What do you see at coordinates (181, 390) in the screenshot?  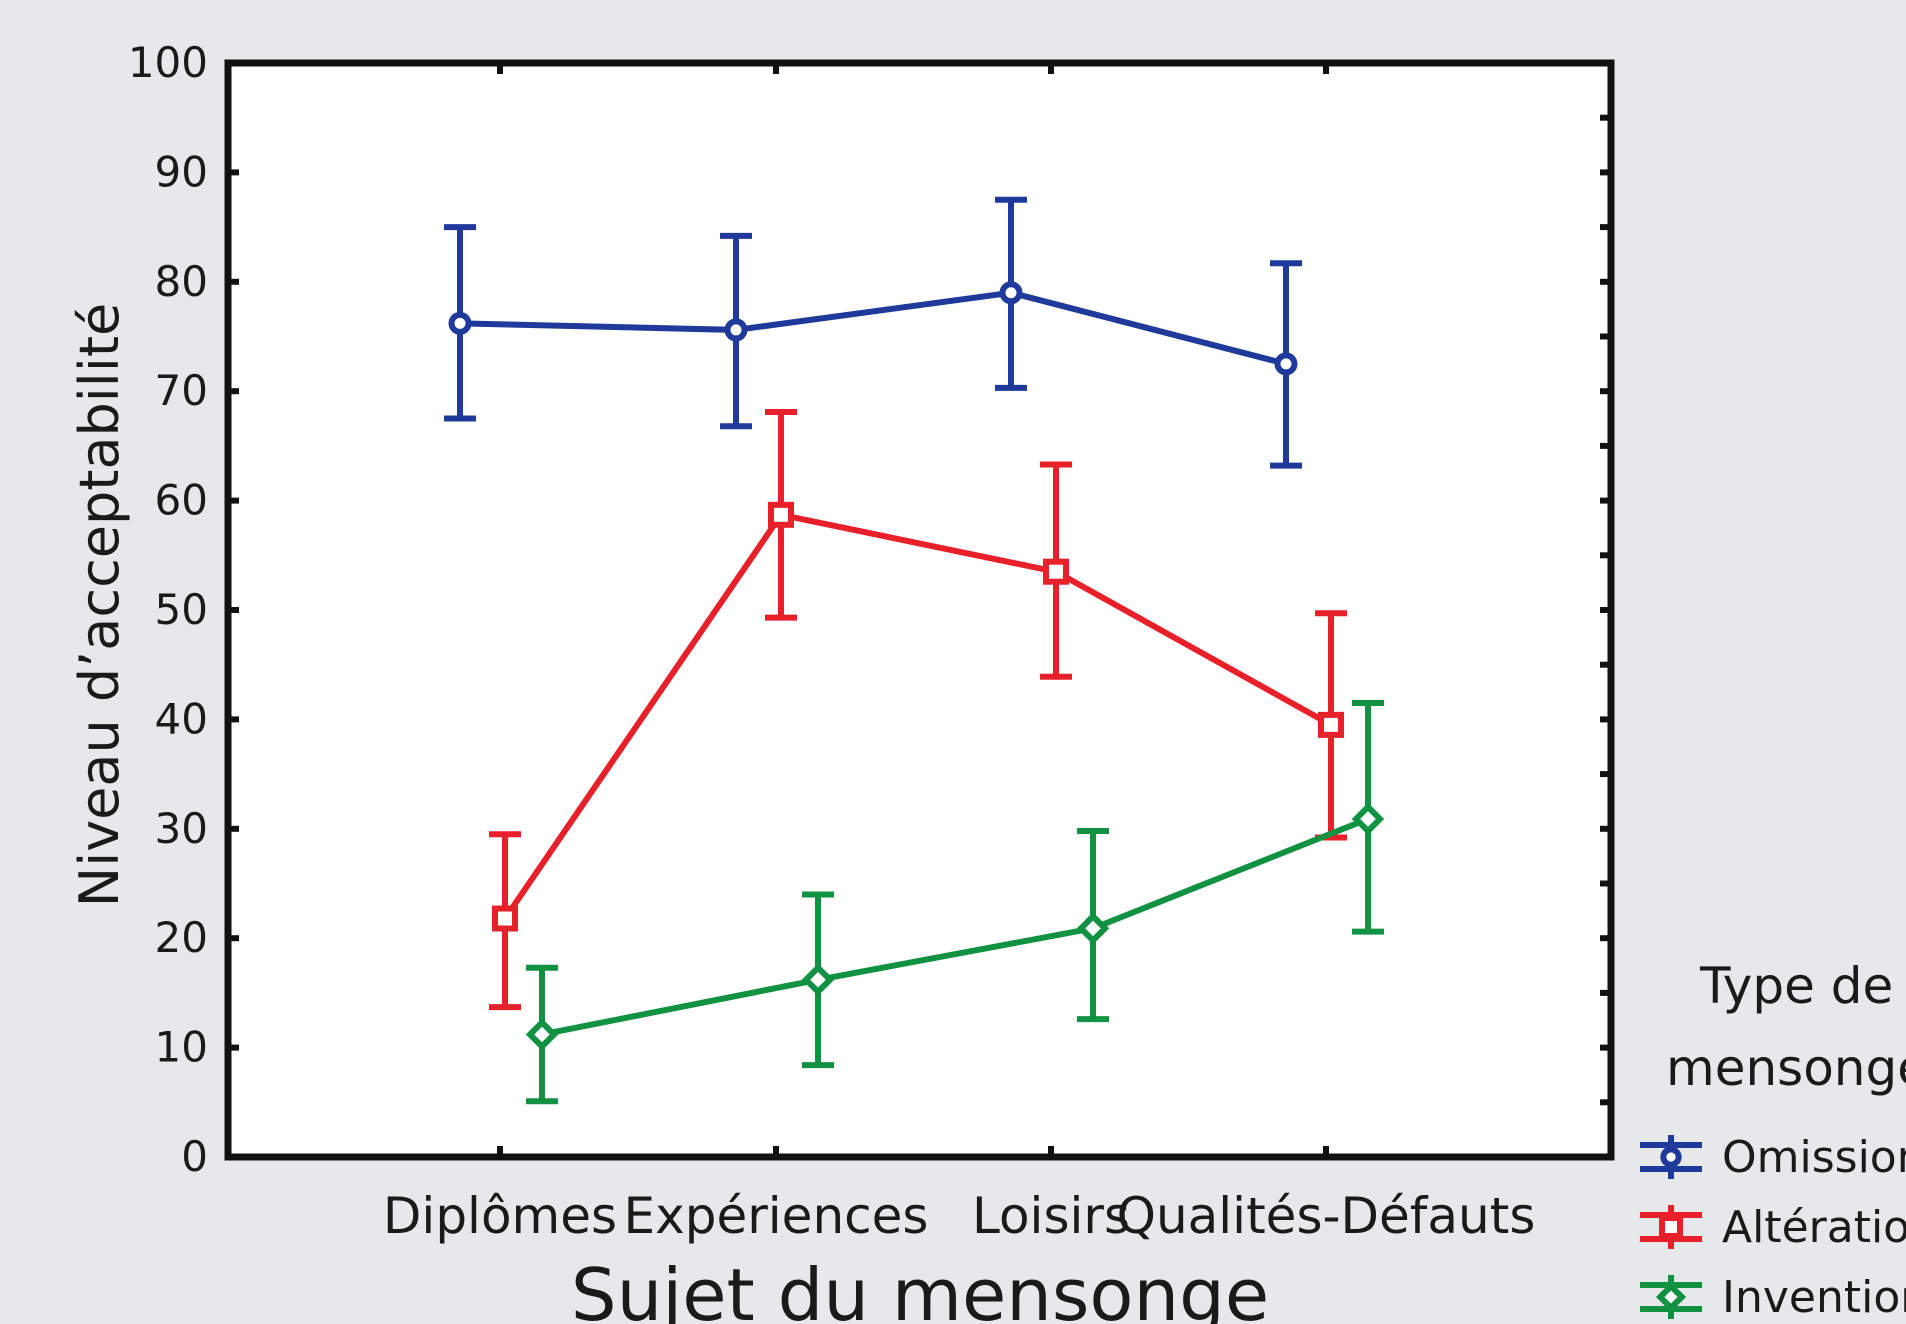 I see `y-tick-label: 70` at bounding box center [181, 390].